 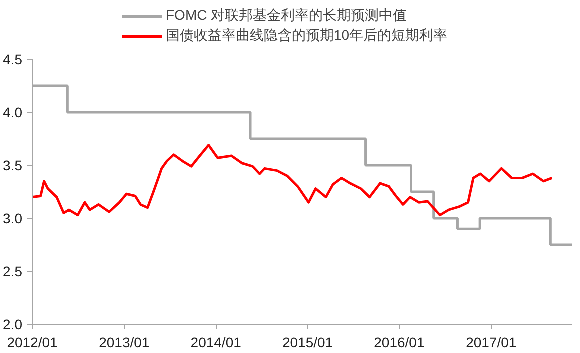 What do you see at coordinates (13, 324) in the screenshot?
I see `y-tick-label: 2.0` at bounding box center [13, 324].